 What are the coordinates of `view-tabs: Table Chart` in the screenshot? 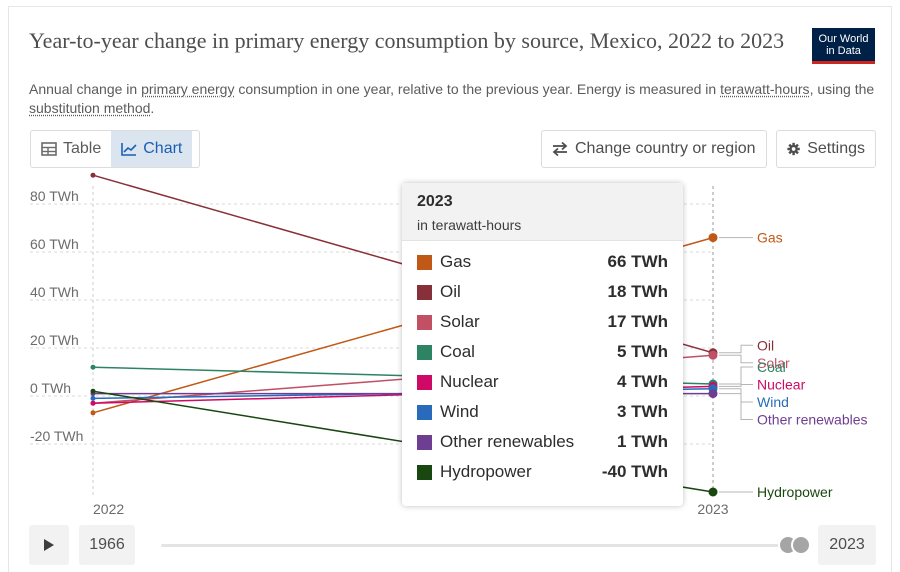 It's located at (115, 149).